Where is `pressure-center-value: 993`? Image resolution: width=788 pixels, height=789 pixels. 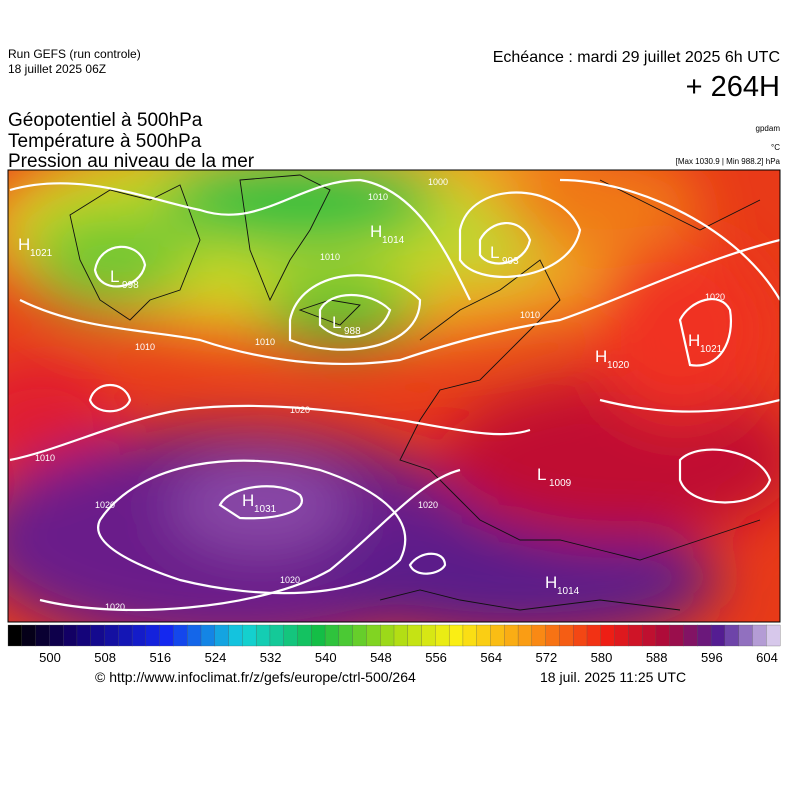
pressure-center-value: 993 is located at coordinates (510, 261).